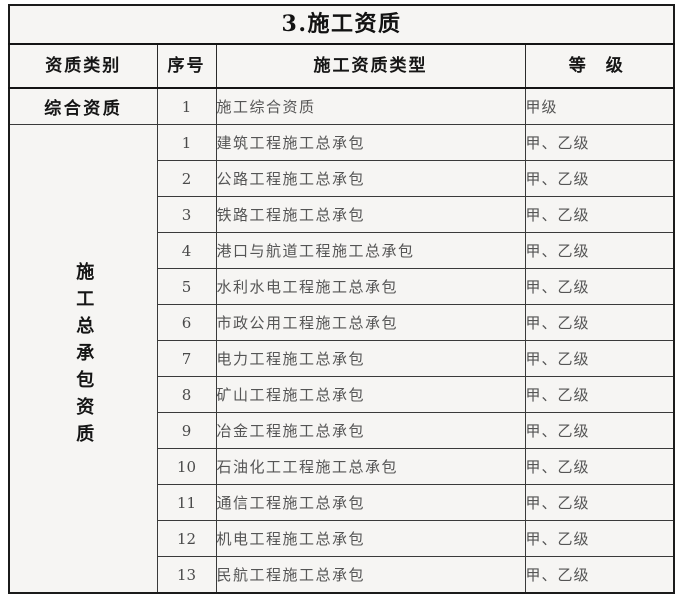  Describe the element at coordinates (370, 358) in the screenshot. I see `row-type: 电力工程施工总承包` at that location.